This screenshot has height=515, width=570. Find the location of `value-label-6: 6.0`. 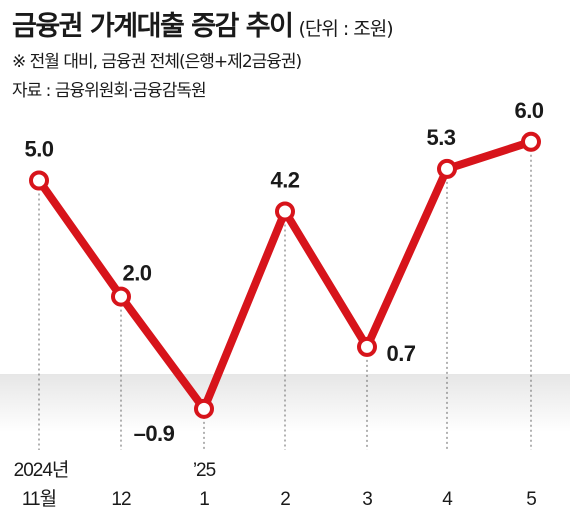

value-label-6: 6.0 is located at coordinates (528, 110).